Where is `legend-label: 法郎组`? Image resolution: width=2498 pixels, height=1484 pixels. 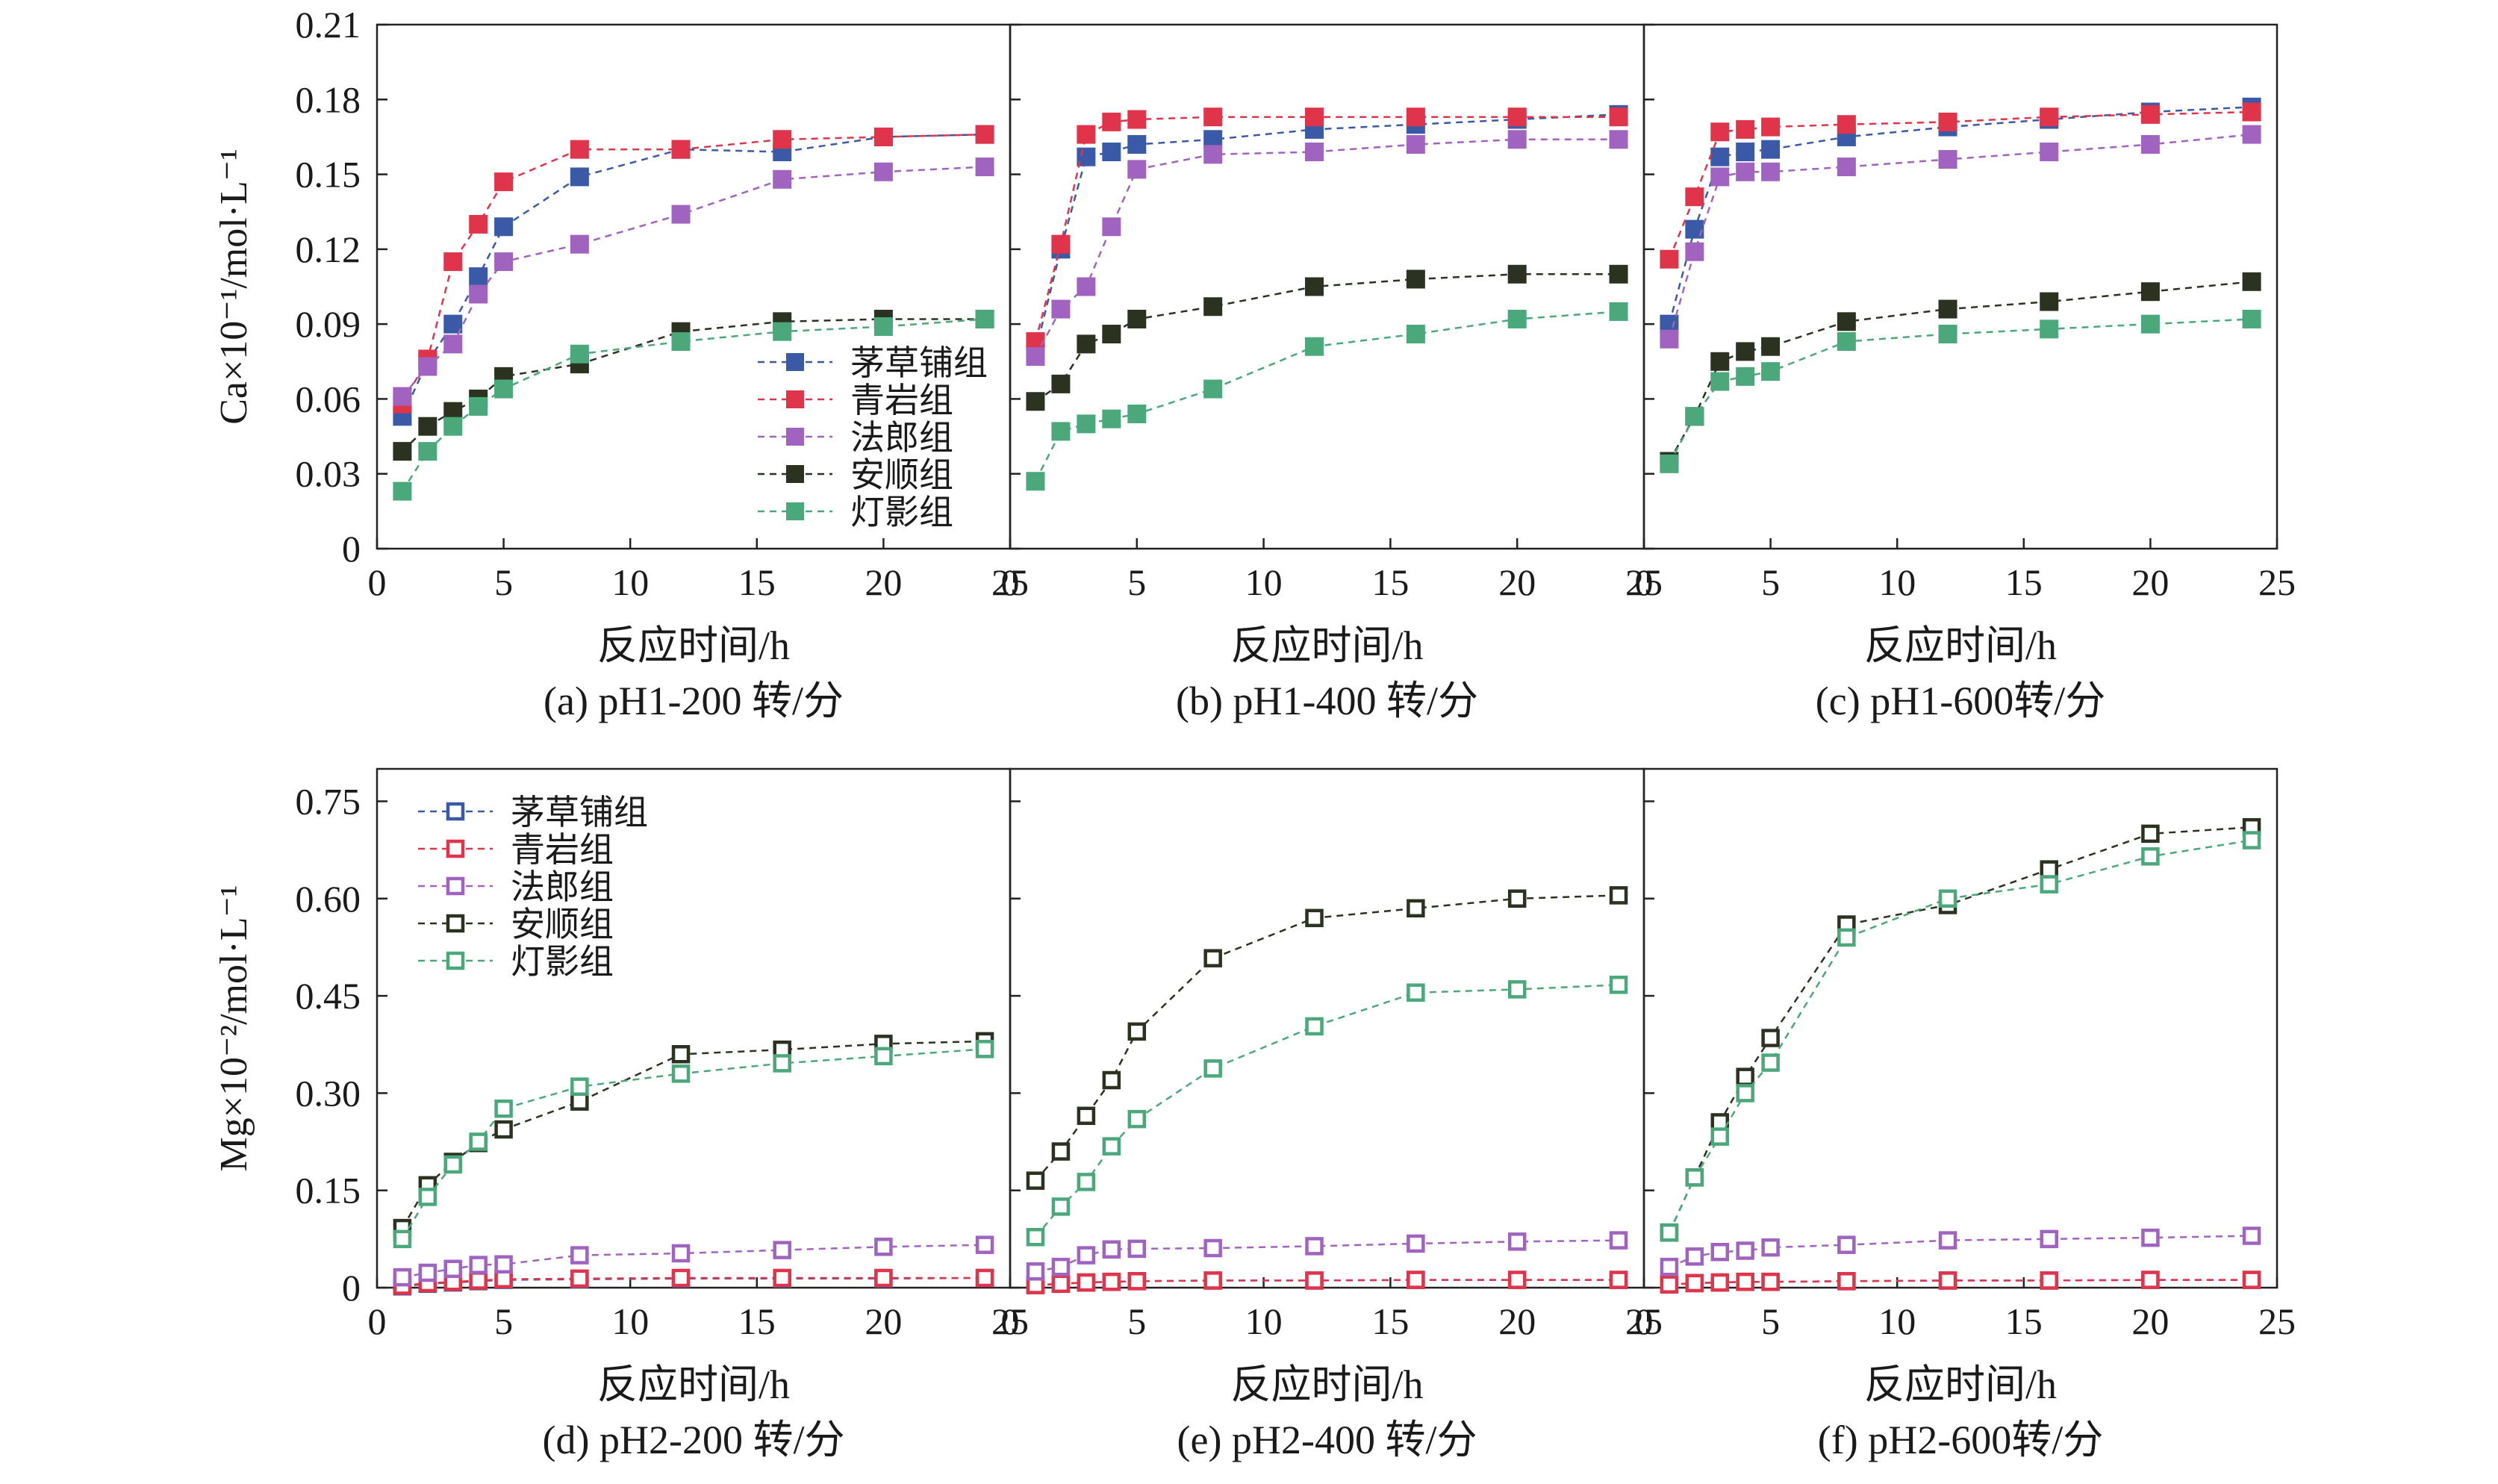 legend-label: 法郎组 is located at coordinates (562, 887).